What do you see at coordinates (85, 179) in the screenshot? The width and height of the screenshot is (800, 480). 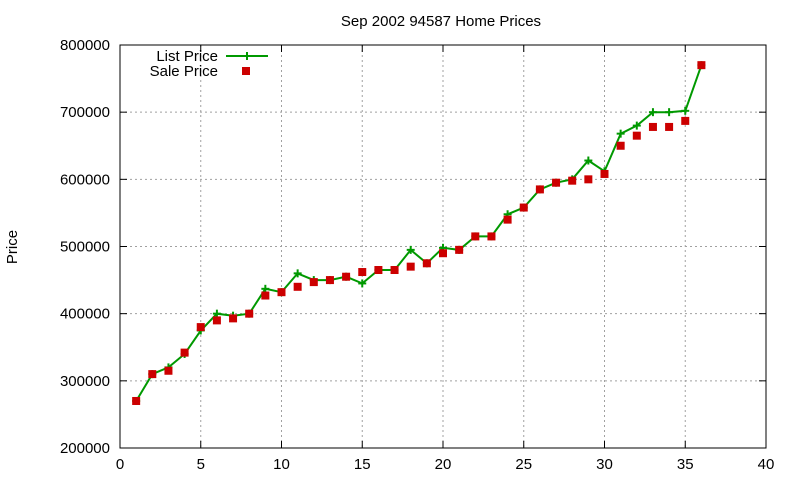 I see `y-tick-label: 600000` at bounding box center [85, 179].